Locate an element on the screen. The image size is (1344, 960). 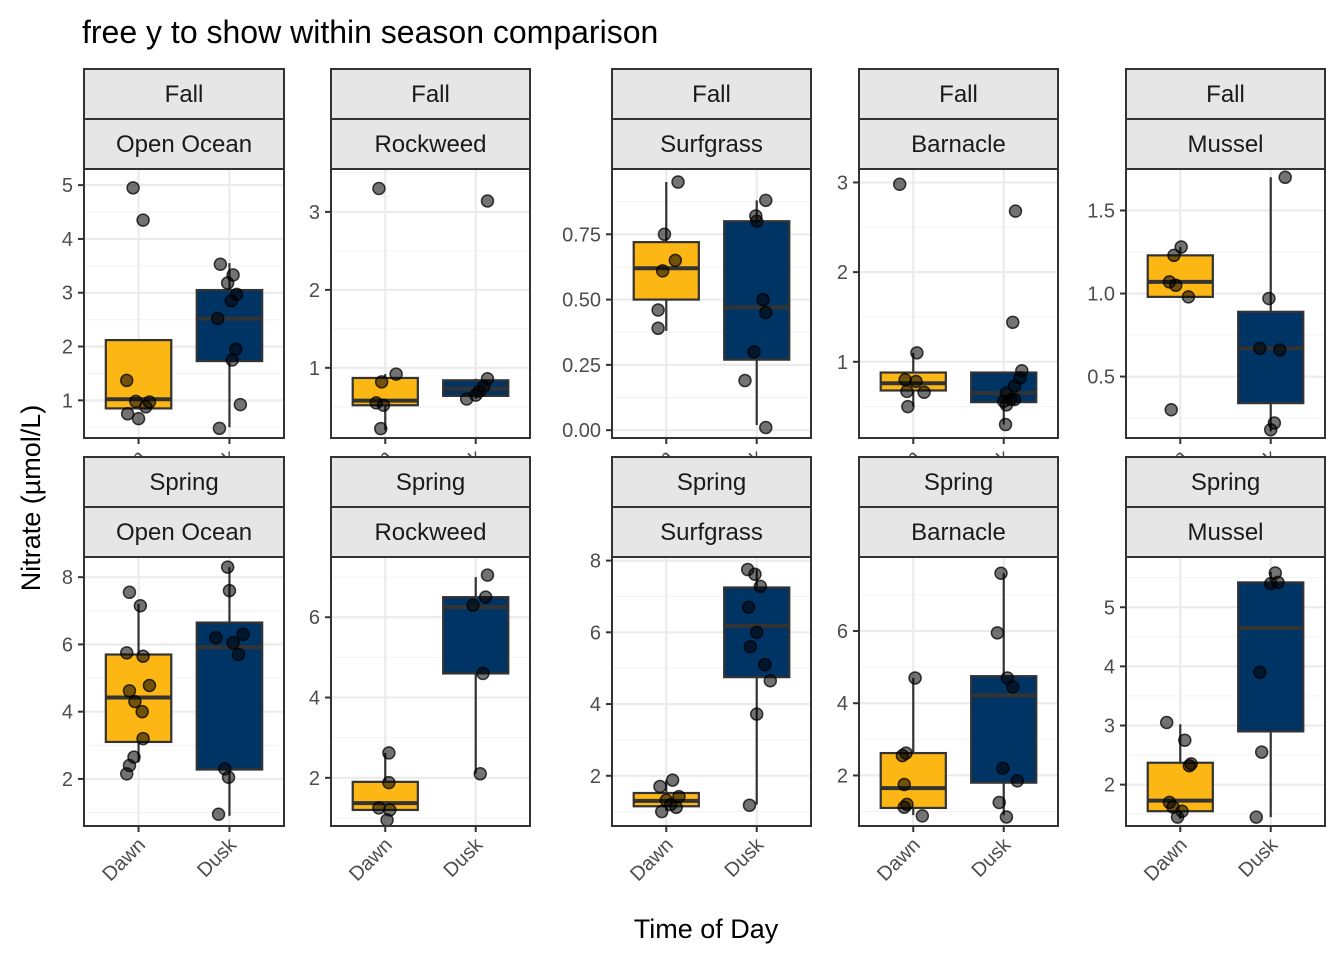
panel-5-site-label: Mussel is located at coordinates (1225, 144).